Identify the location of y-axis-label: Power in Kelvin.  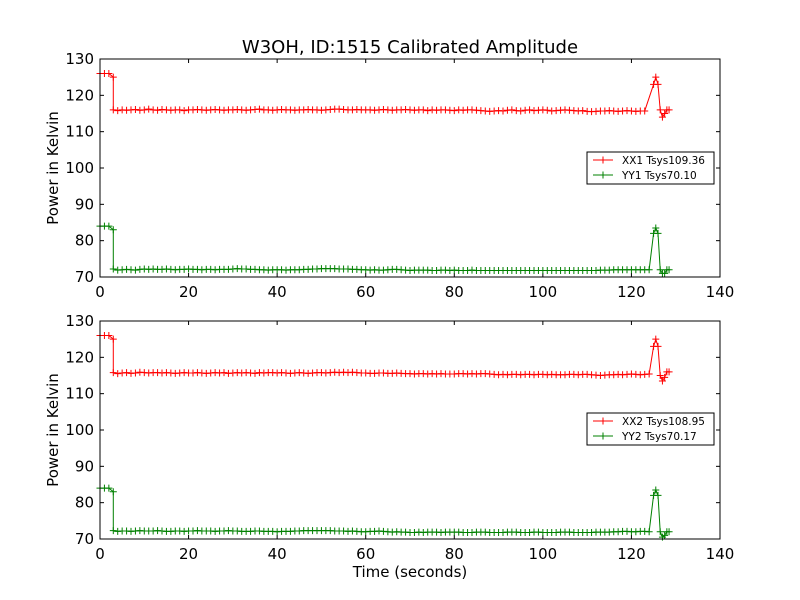
(53, 430).